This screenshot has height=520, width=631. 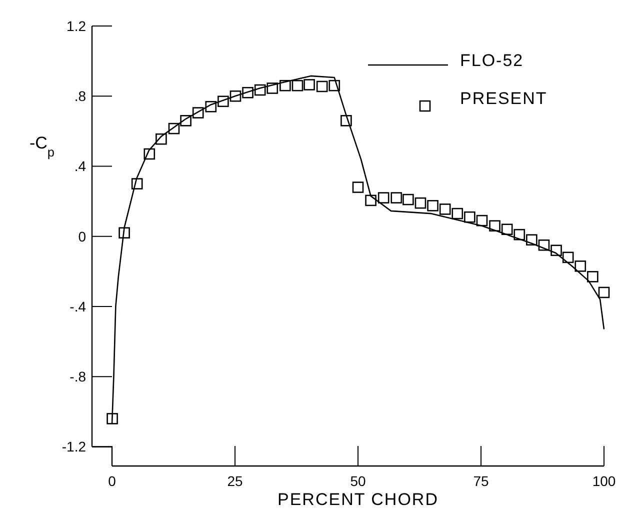 I want to click on x-tick-label: 75, so click(x=481, y=481).